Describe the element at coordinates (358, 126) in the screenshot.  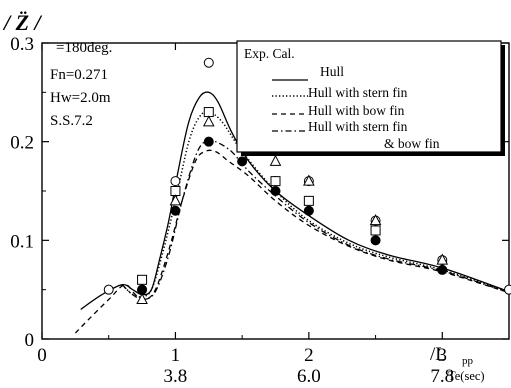
I see `legend-label-stern-bow: Hull with stern fin` at that location.